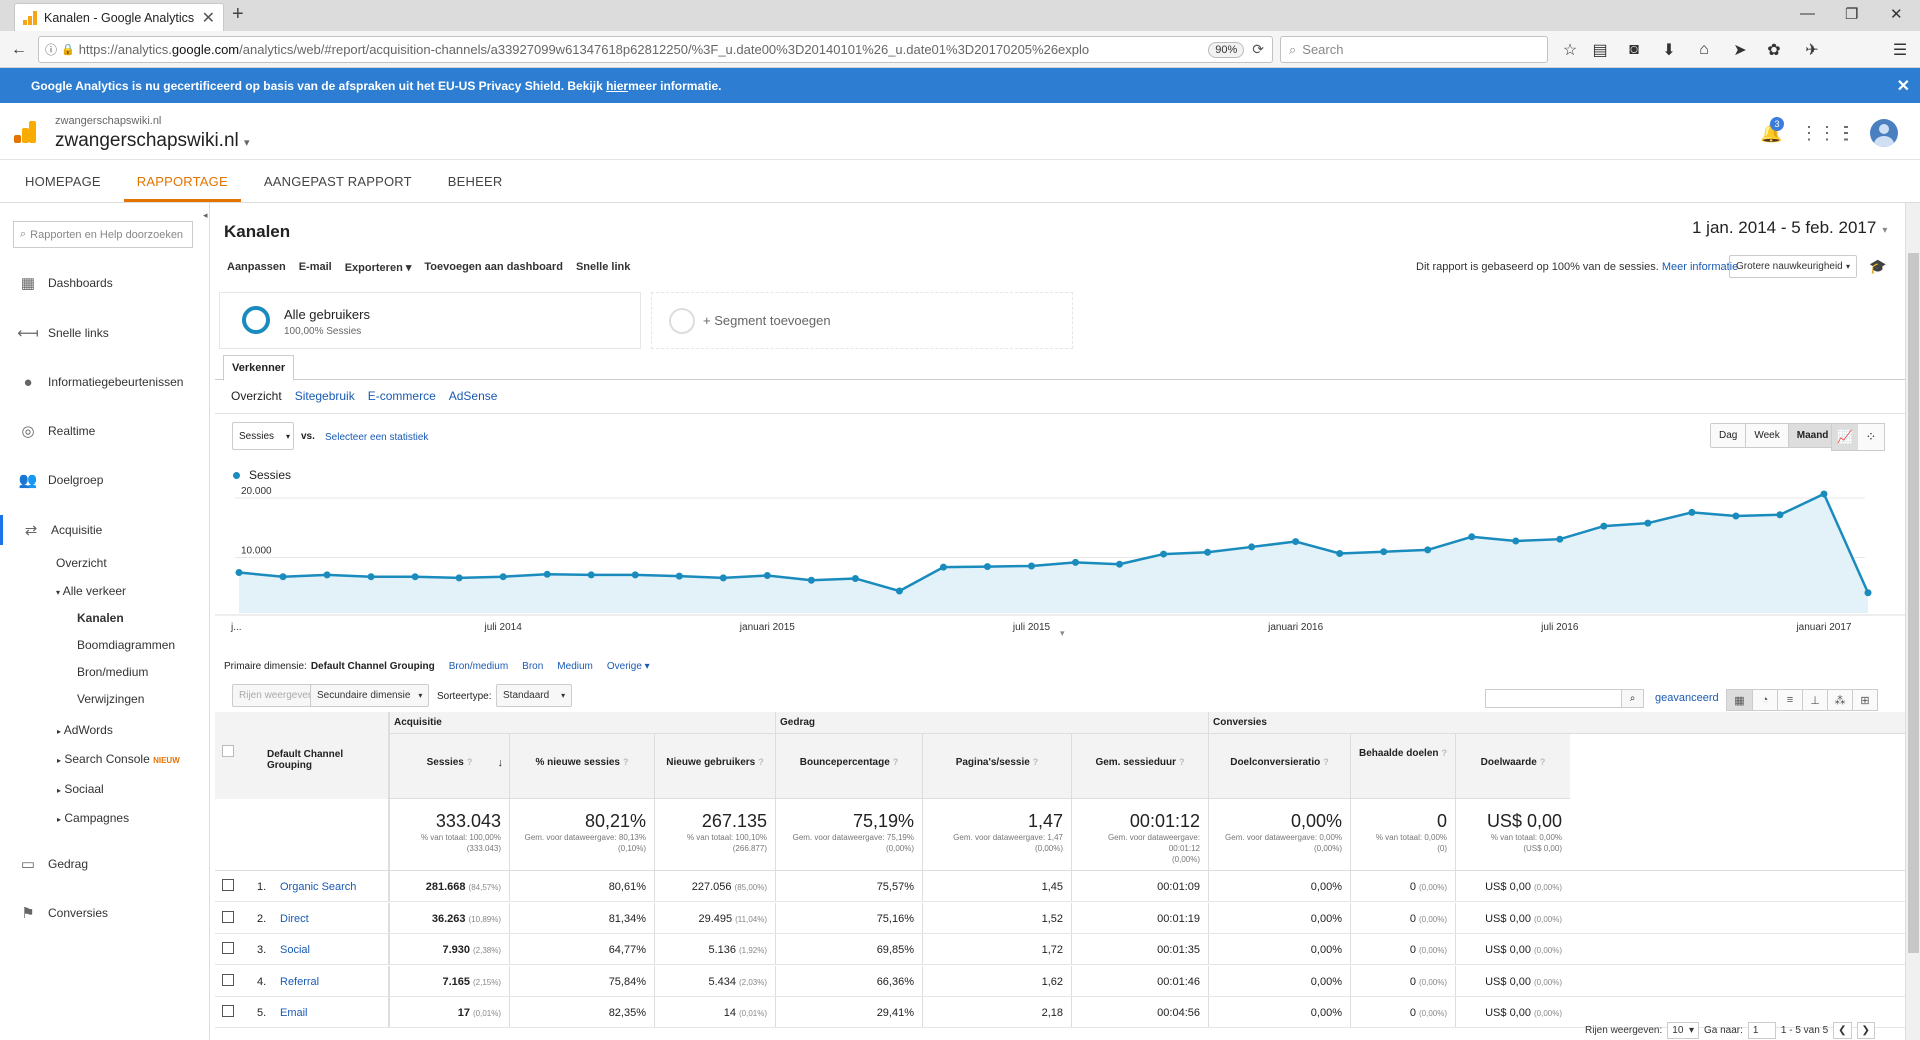 The width and height of the screenshot is (1920, 1040). I want to click on col-header-col-nieuwe-sessies: % nieuwe sessies?, so click(581, 766).